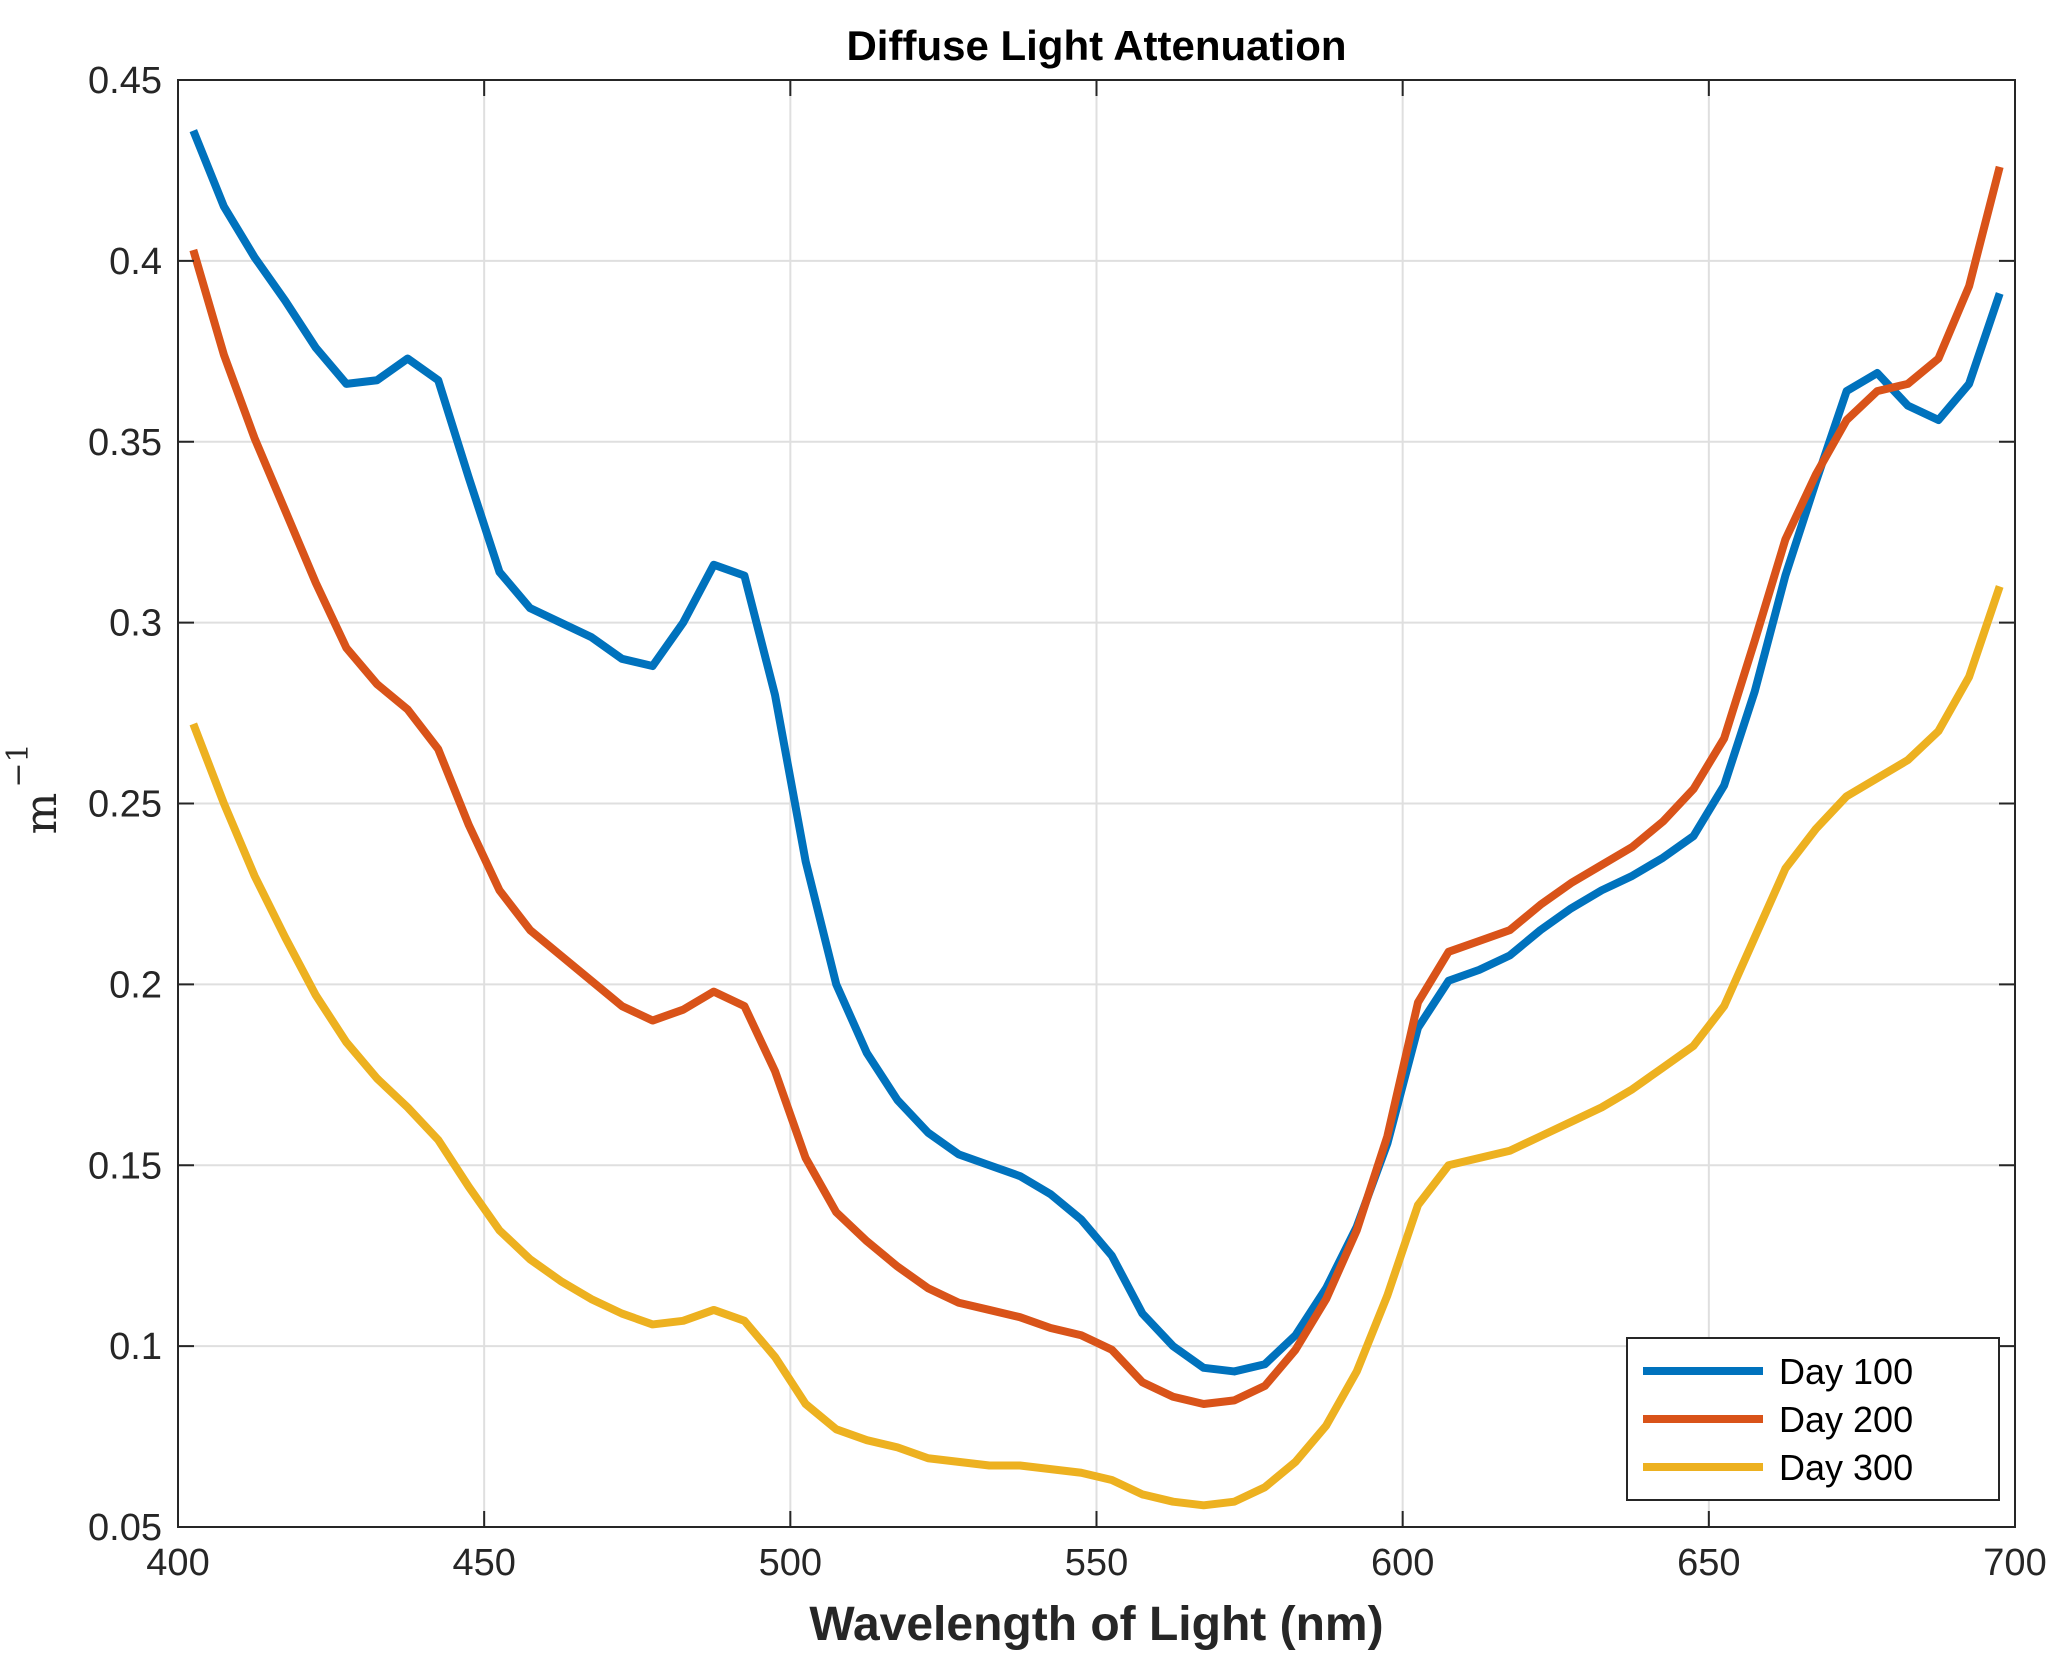 The height and width of the screenshot is (1653, 2056). I want to click on x-tick-label: 650, so click(1708, 1563).